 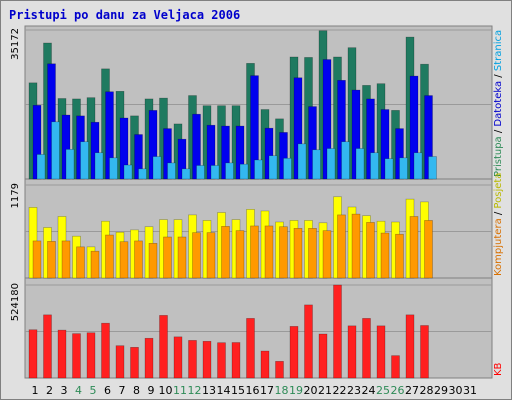 What do you see at coordinates (151, 390) in the screenshot?
I see `day-label: 9` at bounding box center [151, 390].